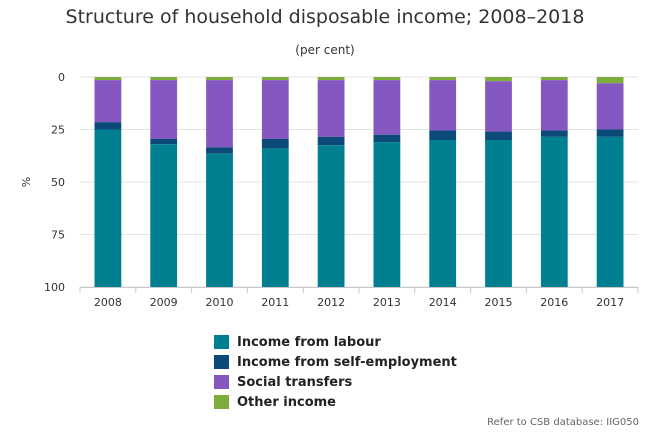 The image size is (650, 433). What do you see at coordinates (220, 302) in the screenshot?
I see `x-tick-label: 2010` at bounding box center [220, 302].